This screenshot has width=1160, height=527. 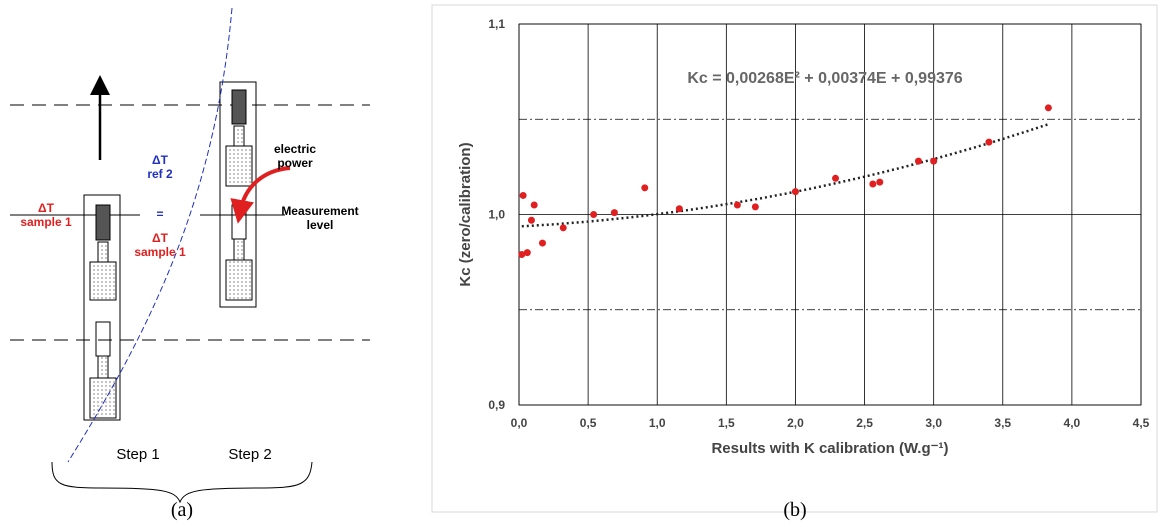 What do you see at coordinates (1072, 423) in the screenshot?
I see `x-tick-label: 4,0` at bounding box center [1072, 423].